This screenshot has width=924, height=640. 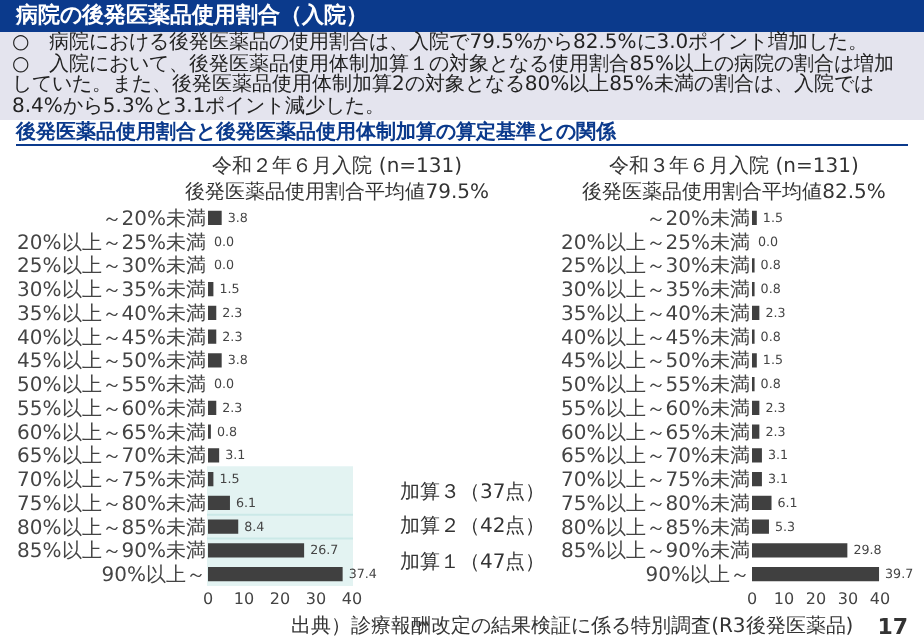 I want to click on text: ○ 病院における後発医薬品の使用割合は、入院で79.5%から82.5%に3.0ポイント増加した。, so click(x=440, y=43).